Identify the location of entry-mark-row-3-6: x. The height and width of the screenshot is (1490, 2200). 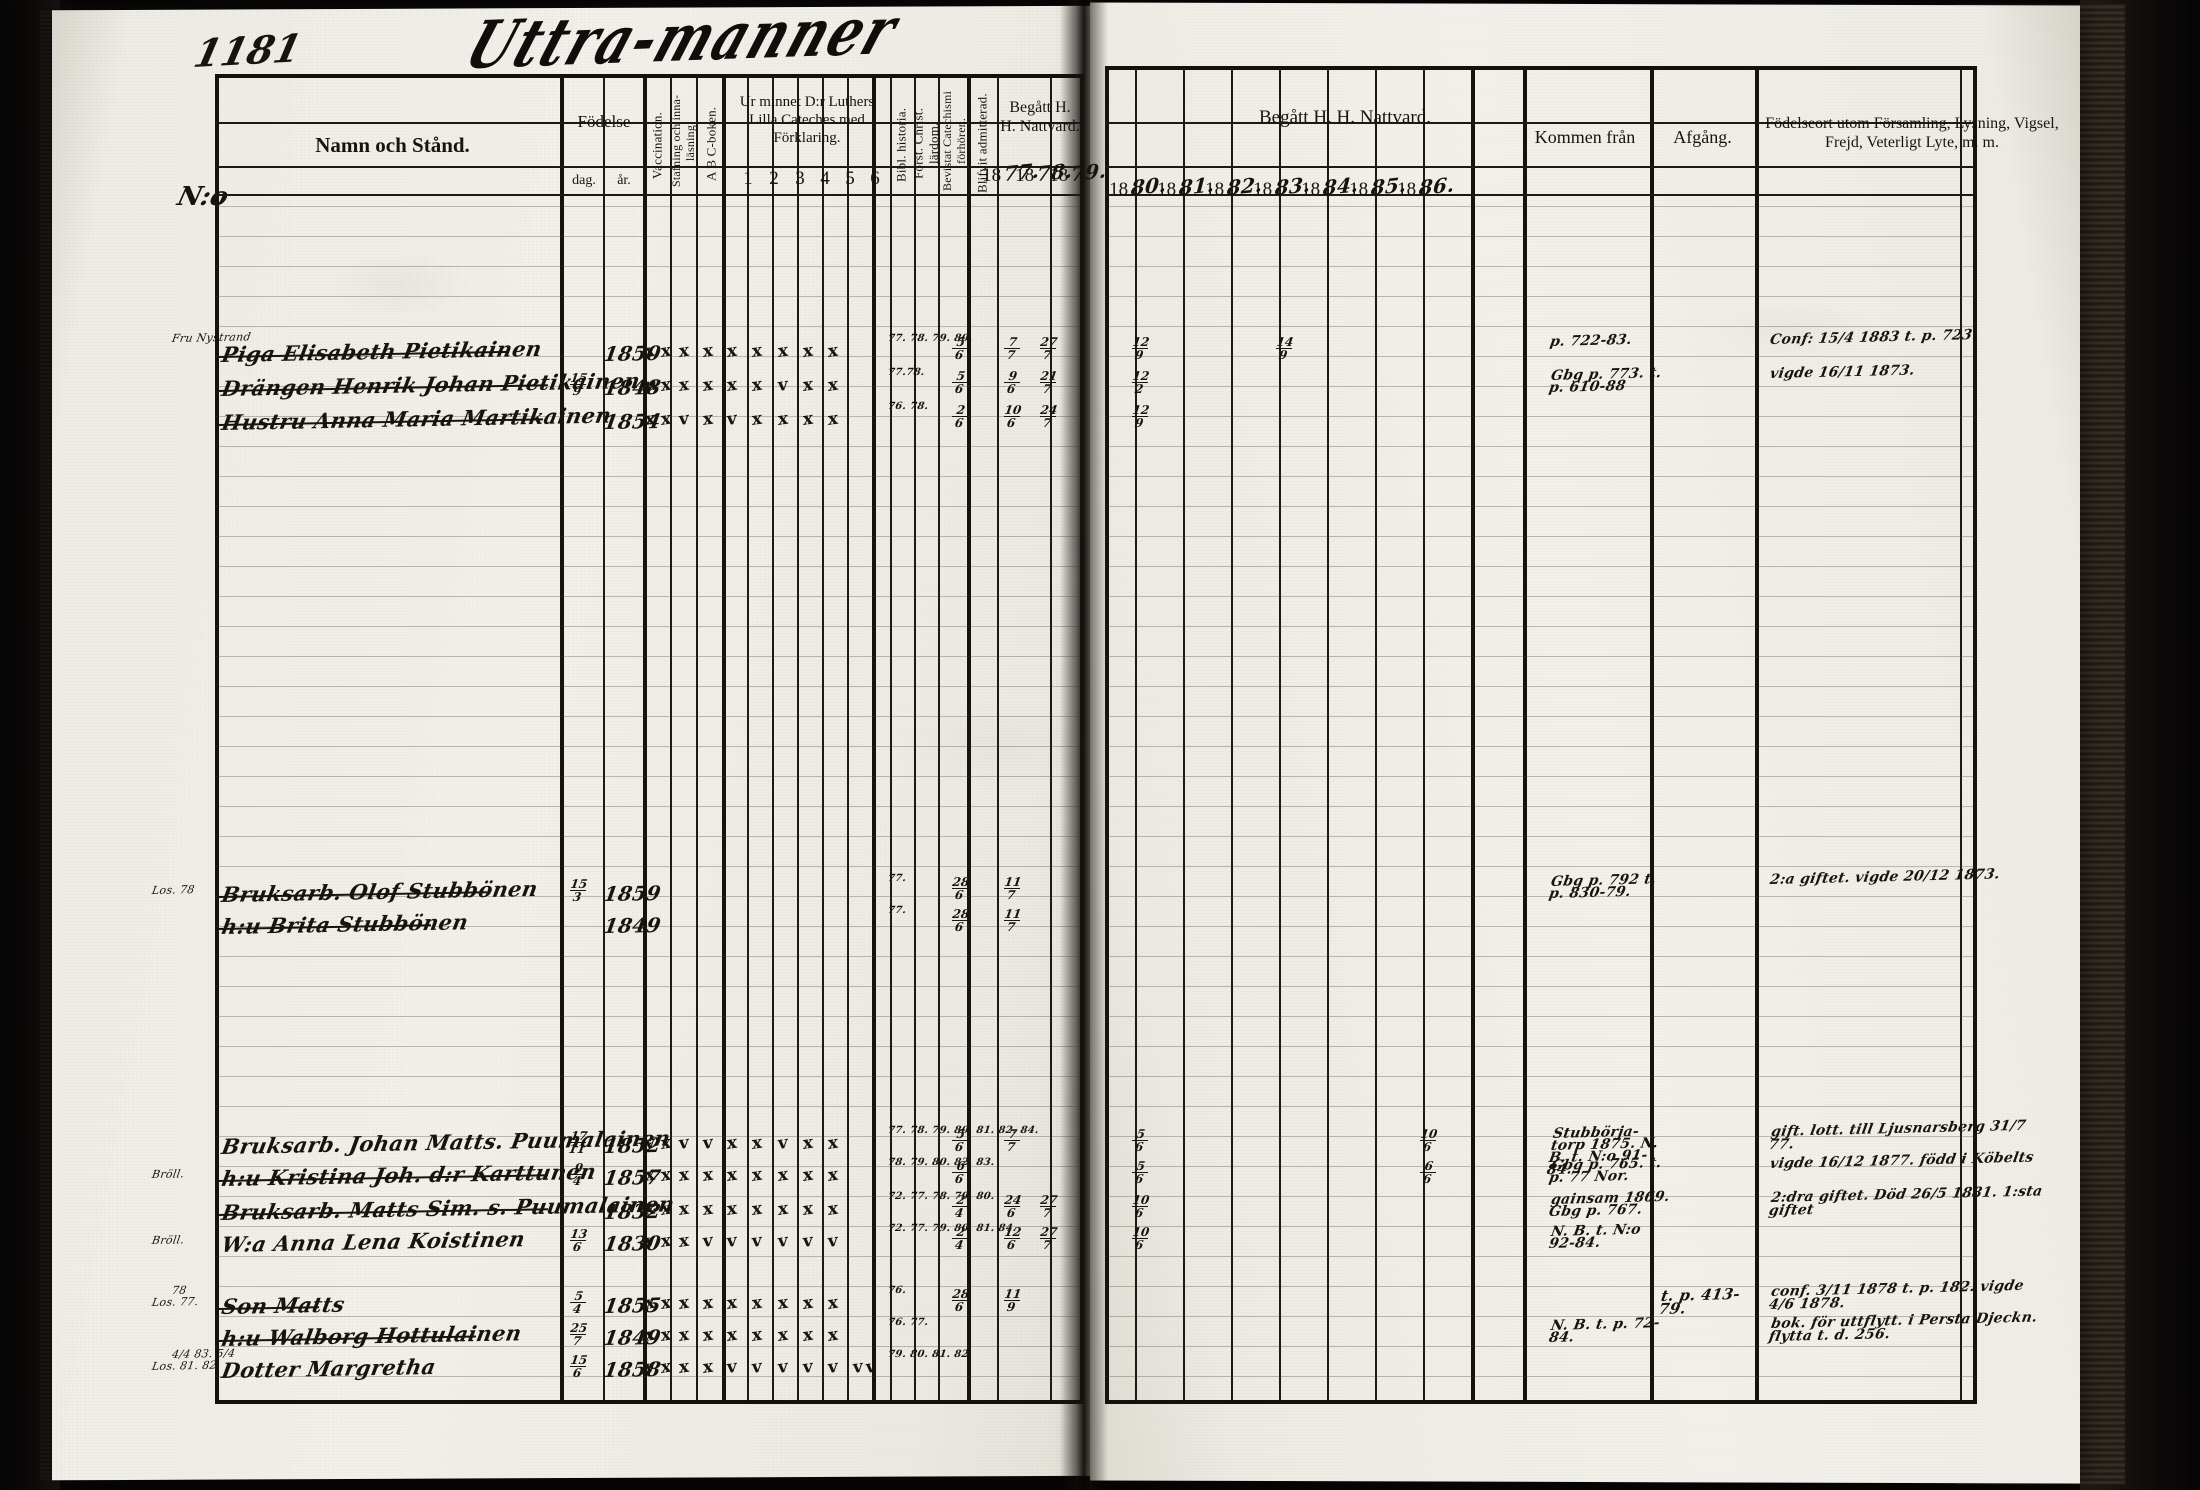
(783, 419).